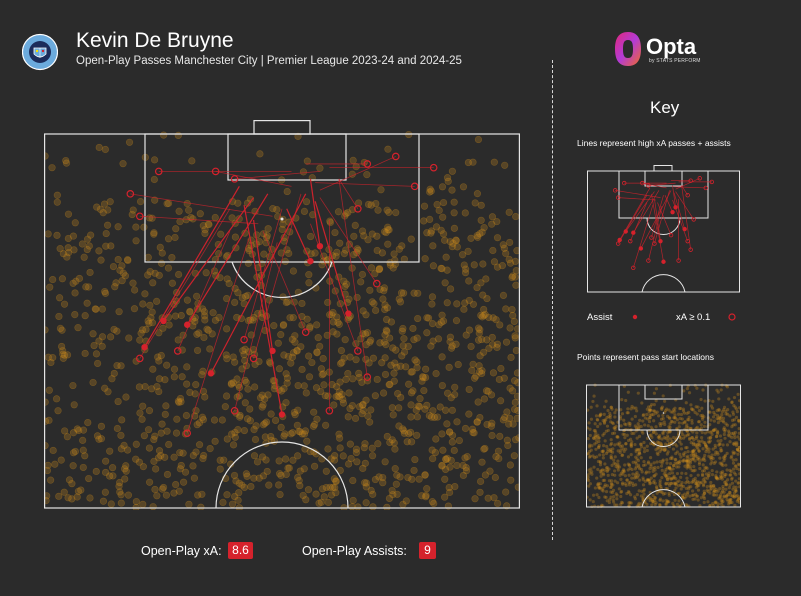 Image resolution: width=801 pixels, height=596 pixels. I want to click on divider, so click(552, 300).